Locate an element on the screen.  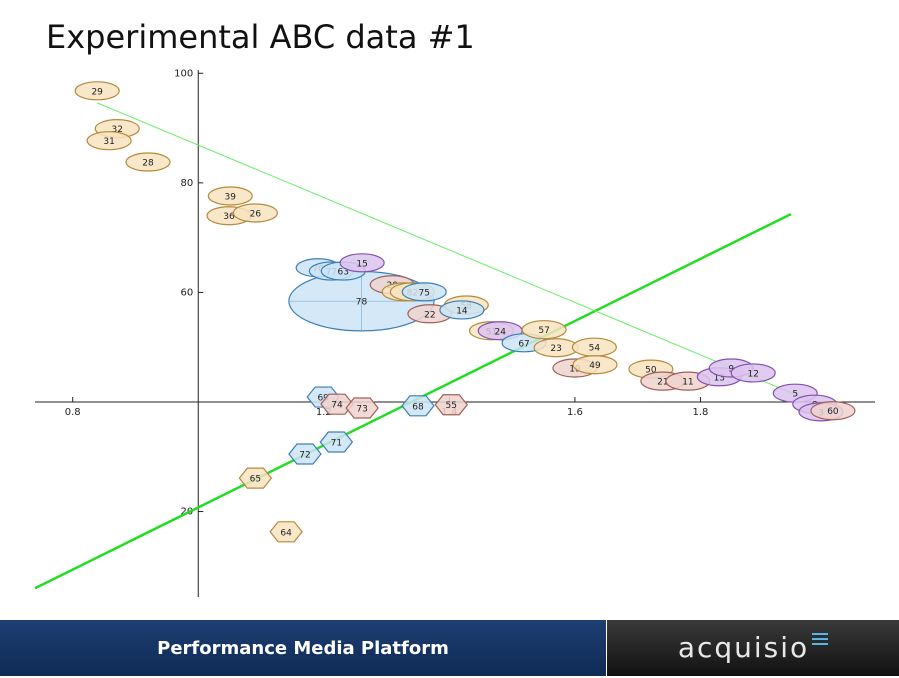
point-label: 71 is located at coordinates (336, 443).